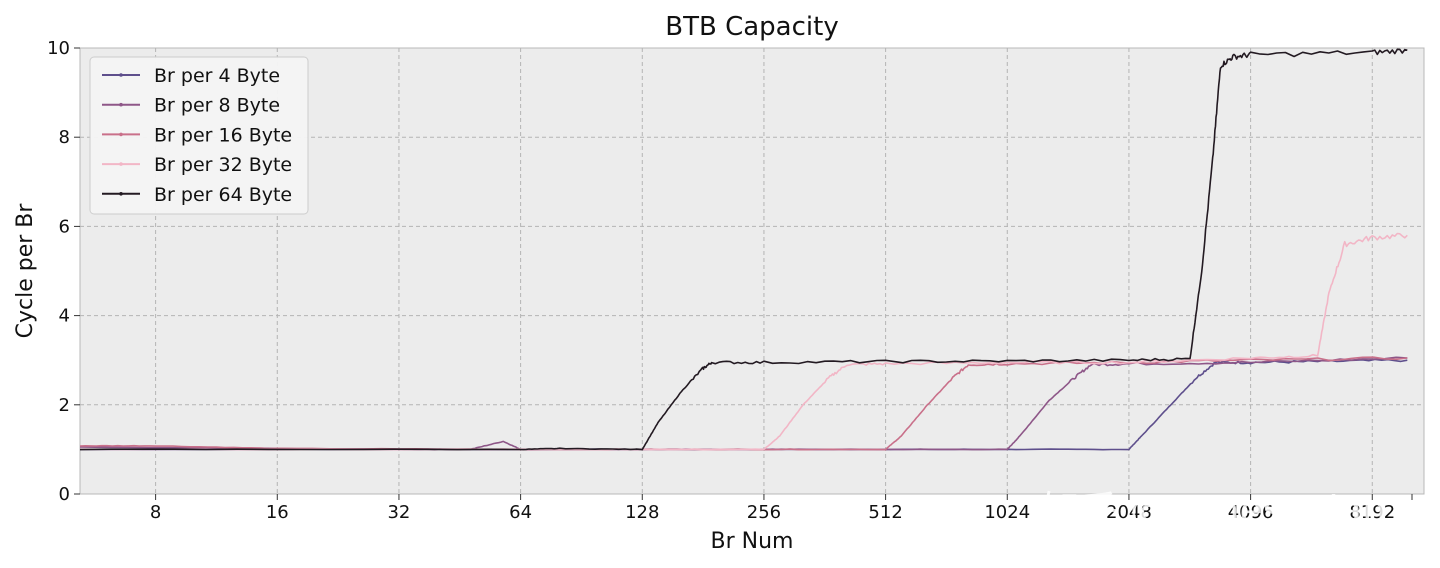 Image resolution: width=1440 pixels, height=568 pixels. What do you see at coordinates (217, 76) in the screenshot?
I see `legend-label: Br per 4 Byte` at bounding box center [217, 76].